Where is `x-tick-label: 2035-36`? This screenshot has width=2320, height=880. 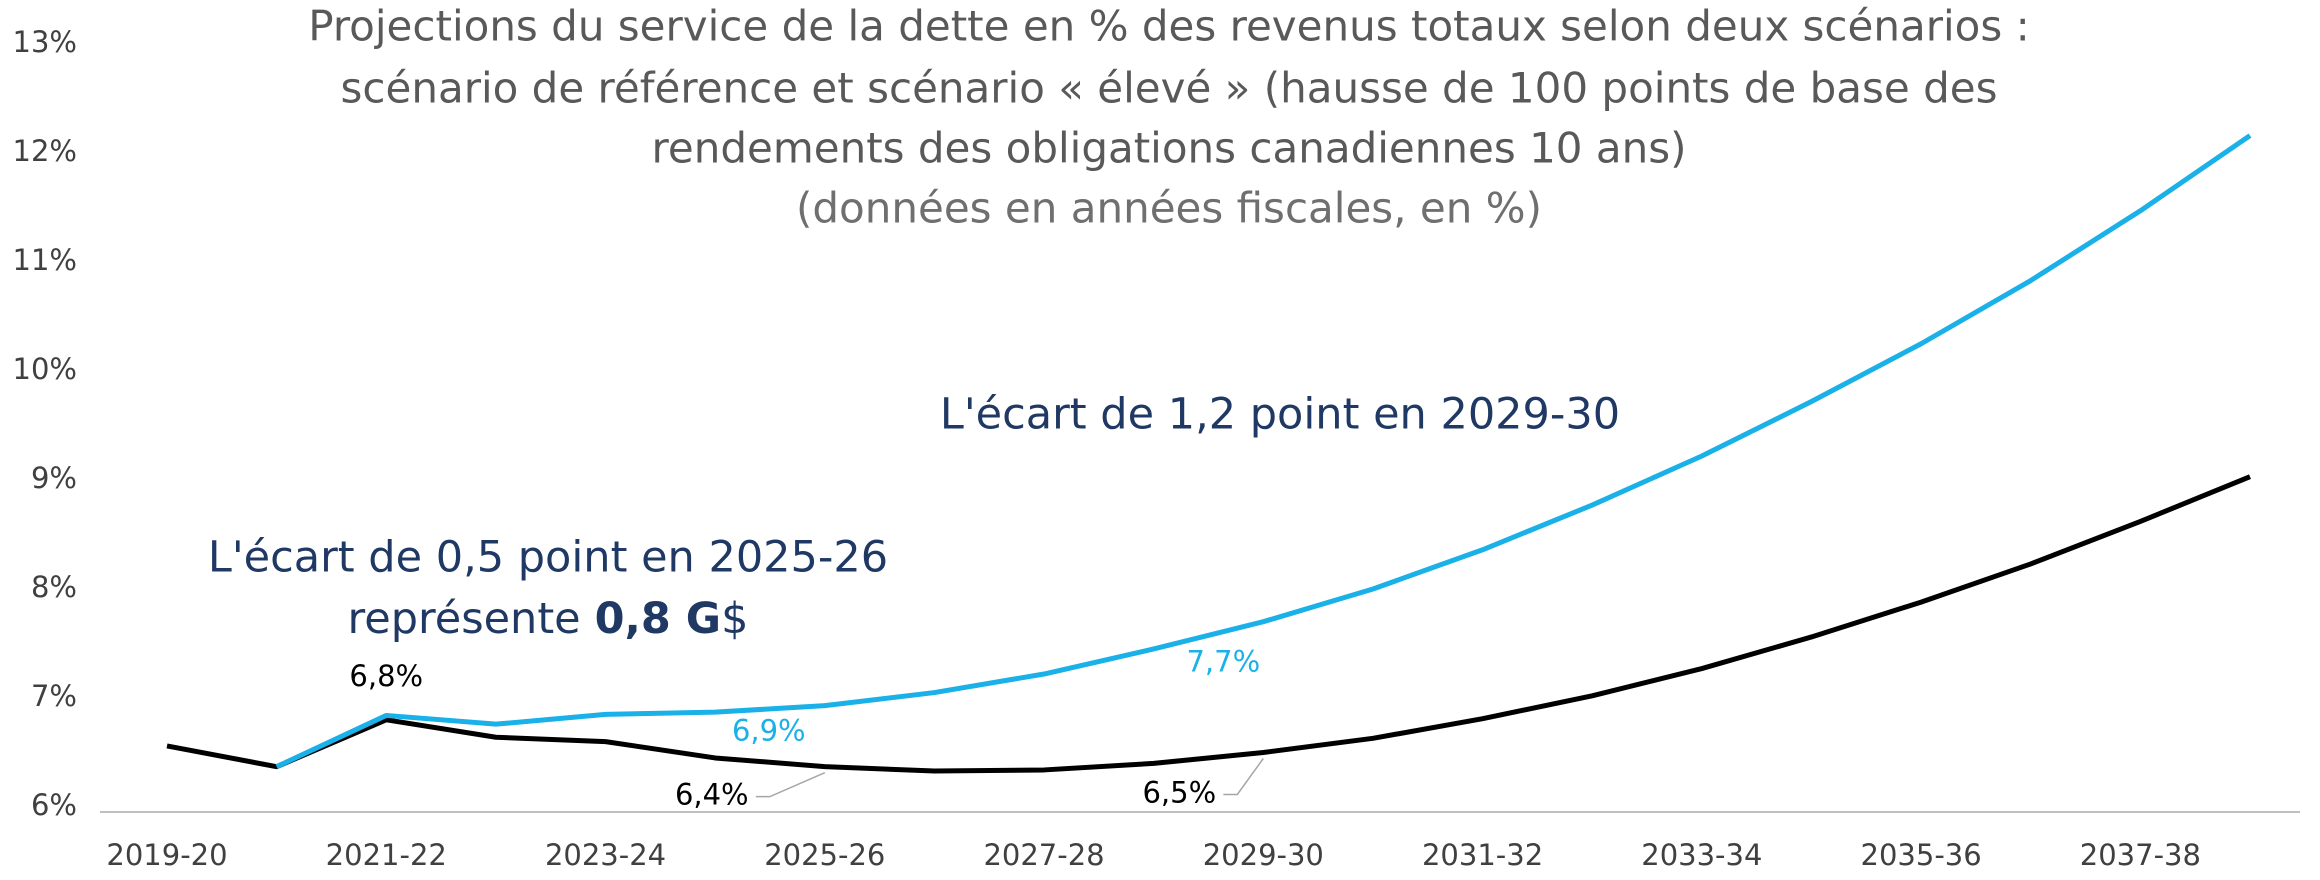 x-tick-label: 2035-36 is located at coordinates (1921, 855).